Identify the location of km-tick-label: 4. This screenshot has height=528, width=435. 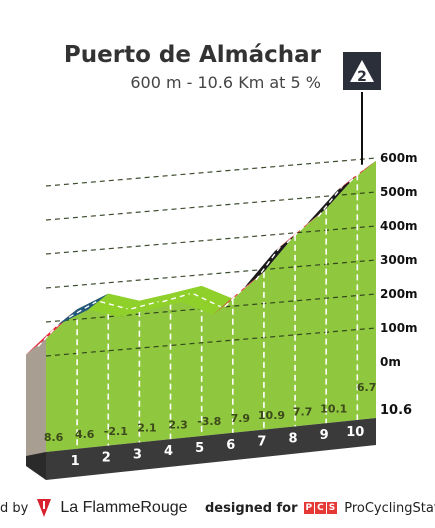
(168, 451).